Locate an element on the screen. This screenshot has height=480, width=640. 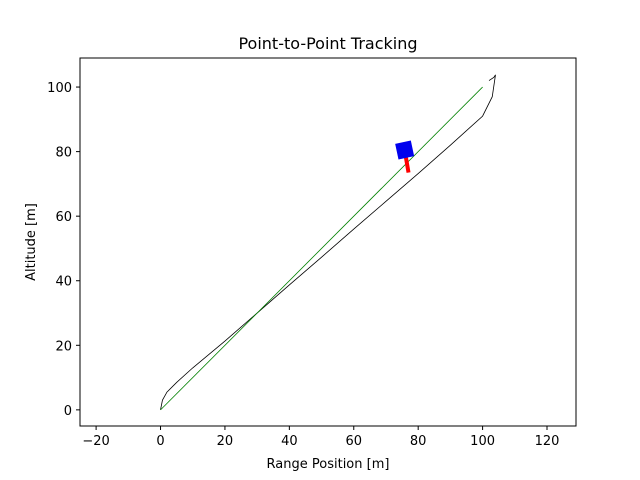
y-tick-label: 60 is located at coordinates (63, 217).